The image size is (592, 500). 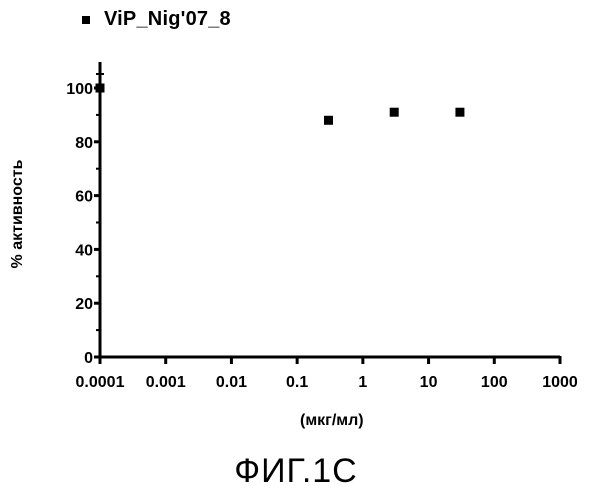 What do you see at coordinates (297, 382) in the screenshot?
I see `x-tick-label: 0.1` at bounding box center [297, 382].